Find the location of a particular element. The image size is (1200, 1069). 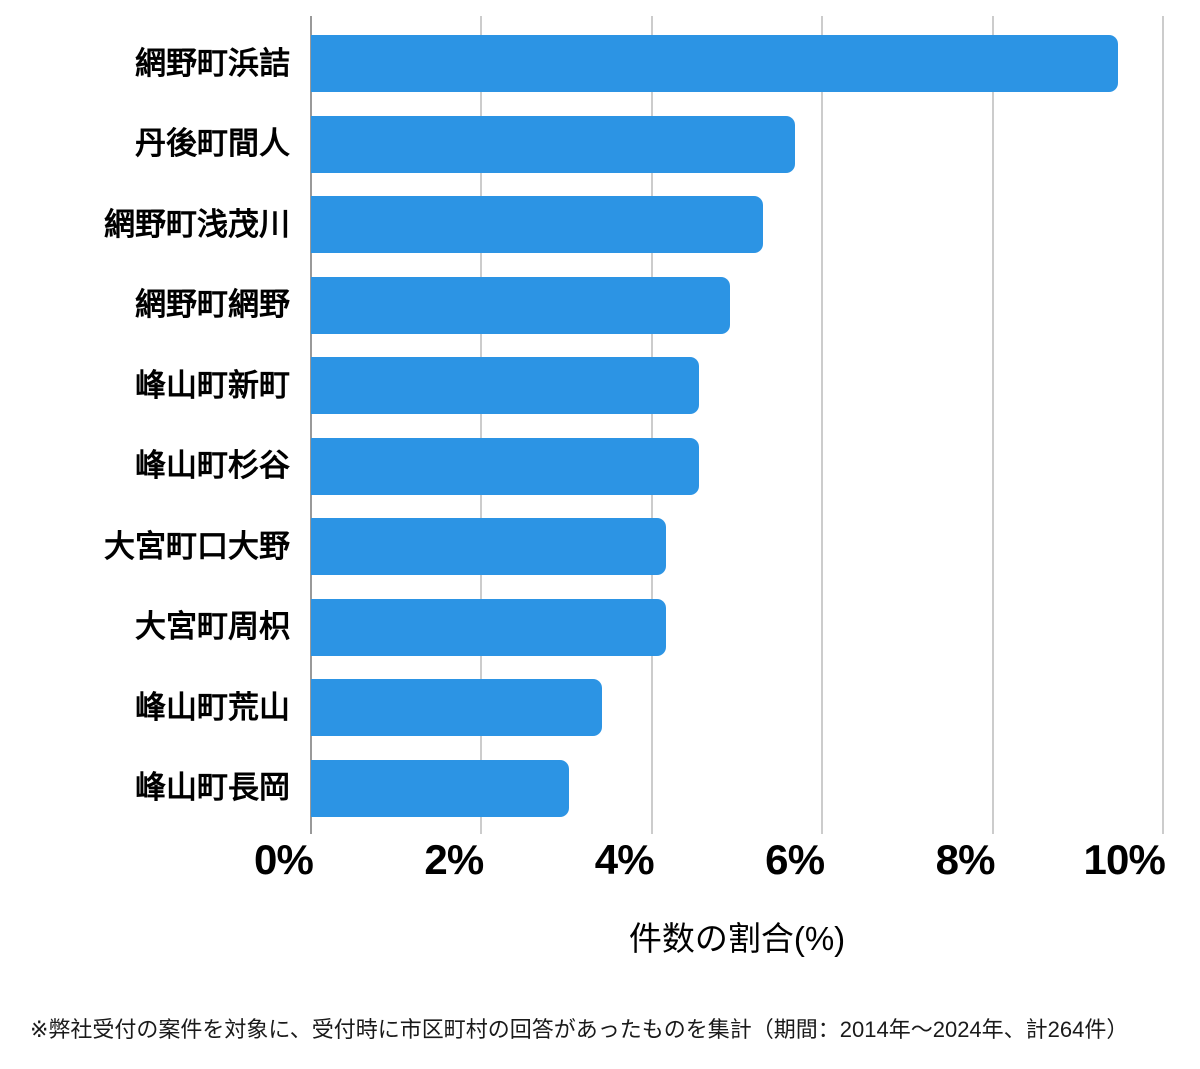

category-label: 峰山町新町 is located at coordinates (212, 385).